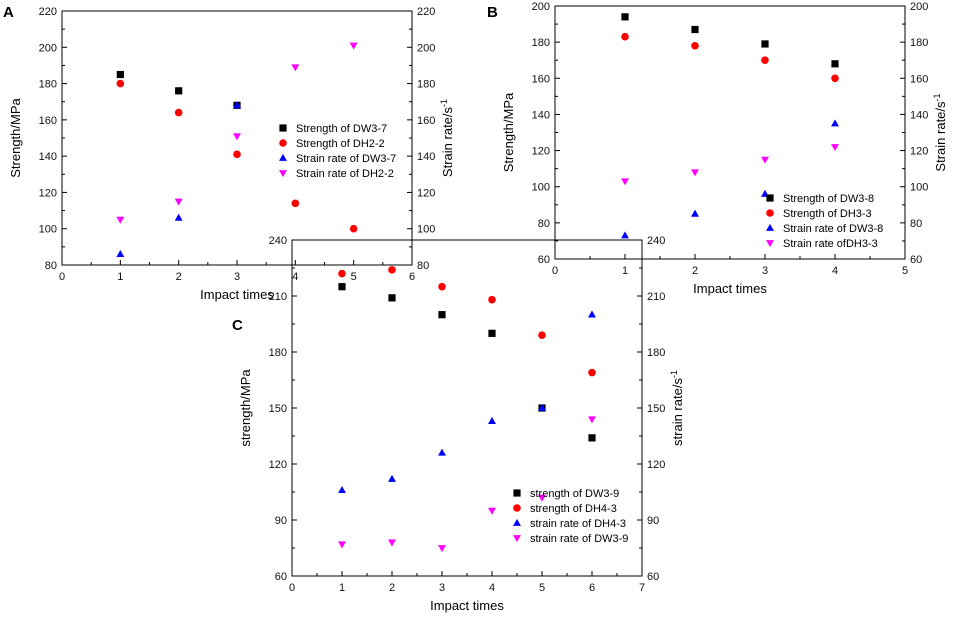 This screenshot has height=620, width=957. What do you see at coordinates (656, 241) in the screenshot?
I see `y2-tick-label: 240` at bounding box center [656, 241].